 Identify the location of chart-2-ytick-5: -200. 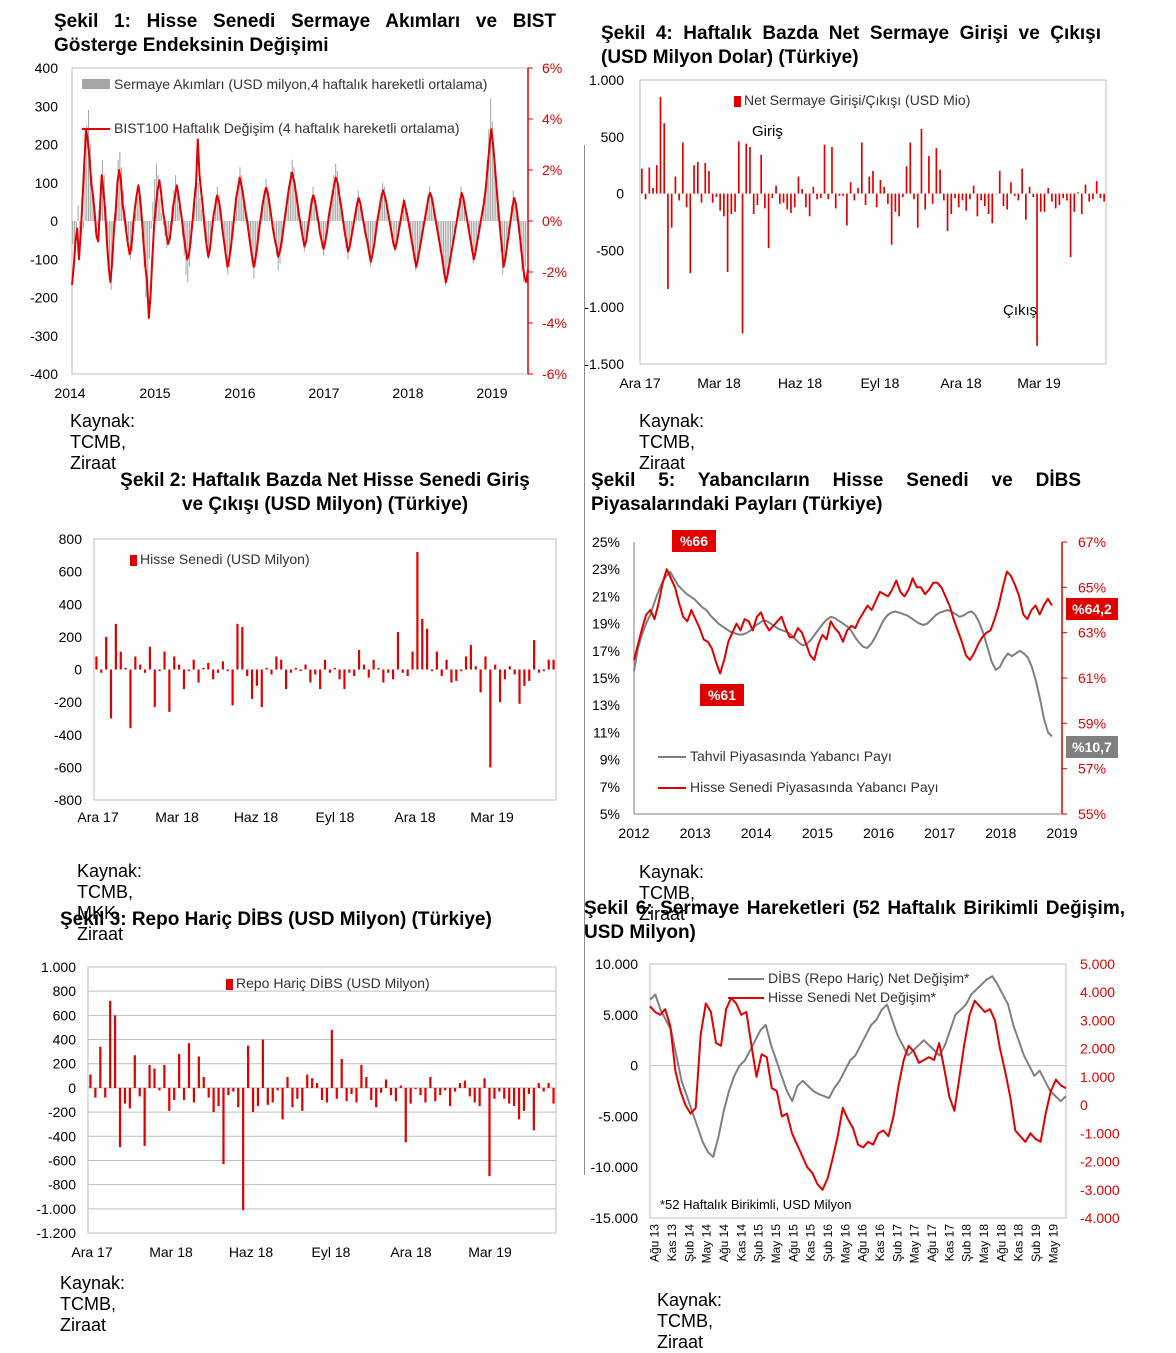
(68, 702).